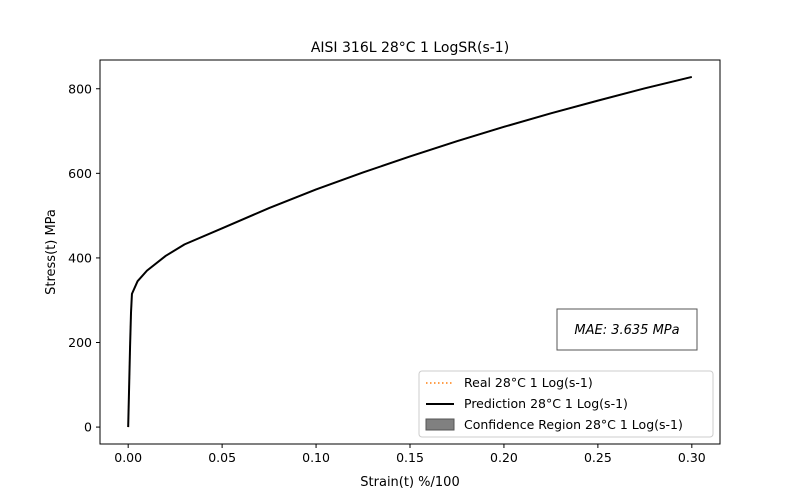  I want to click on x-axis-label: Strain(t) %/100, so click(409, 482).